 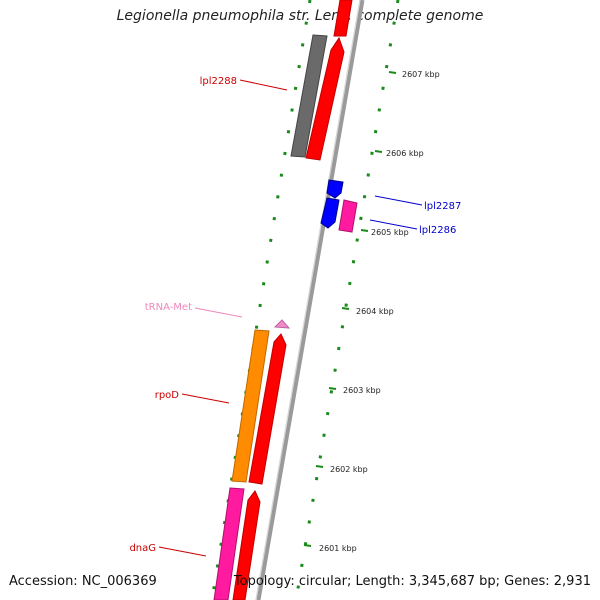 I want to click on tick-label: 2602 kbp, so click(x=349, y=469).